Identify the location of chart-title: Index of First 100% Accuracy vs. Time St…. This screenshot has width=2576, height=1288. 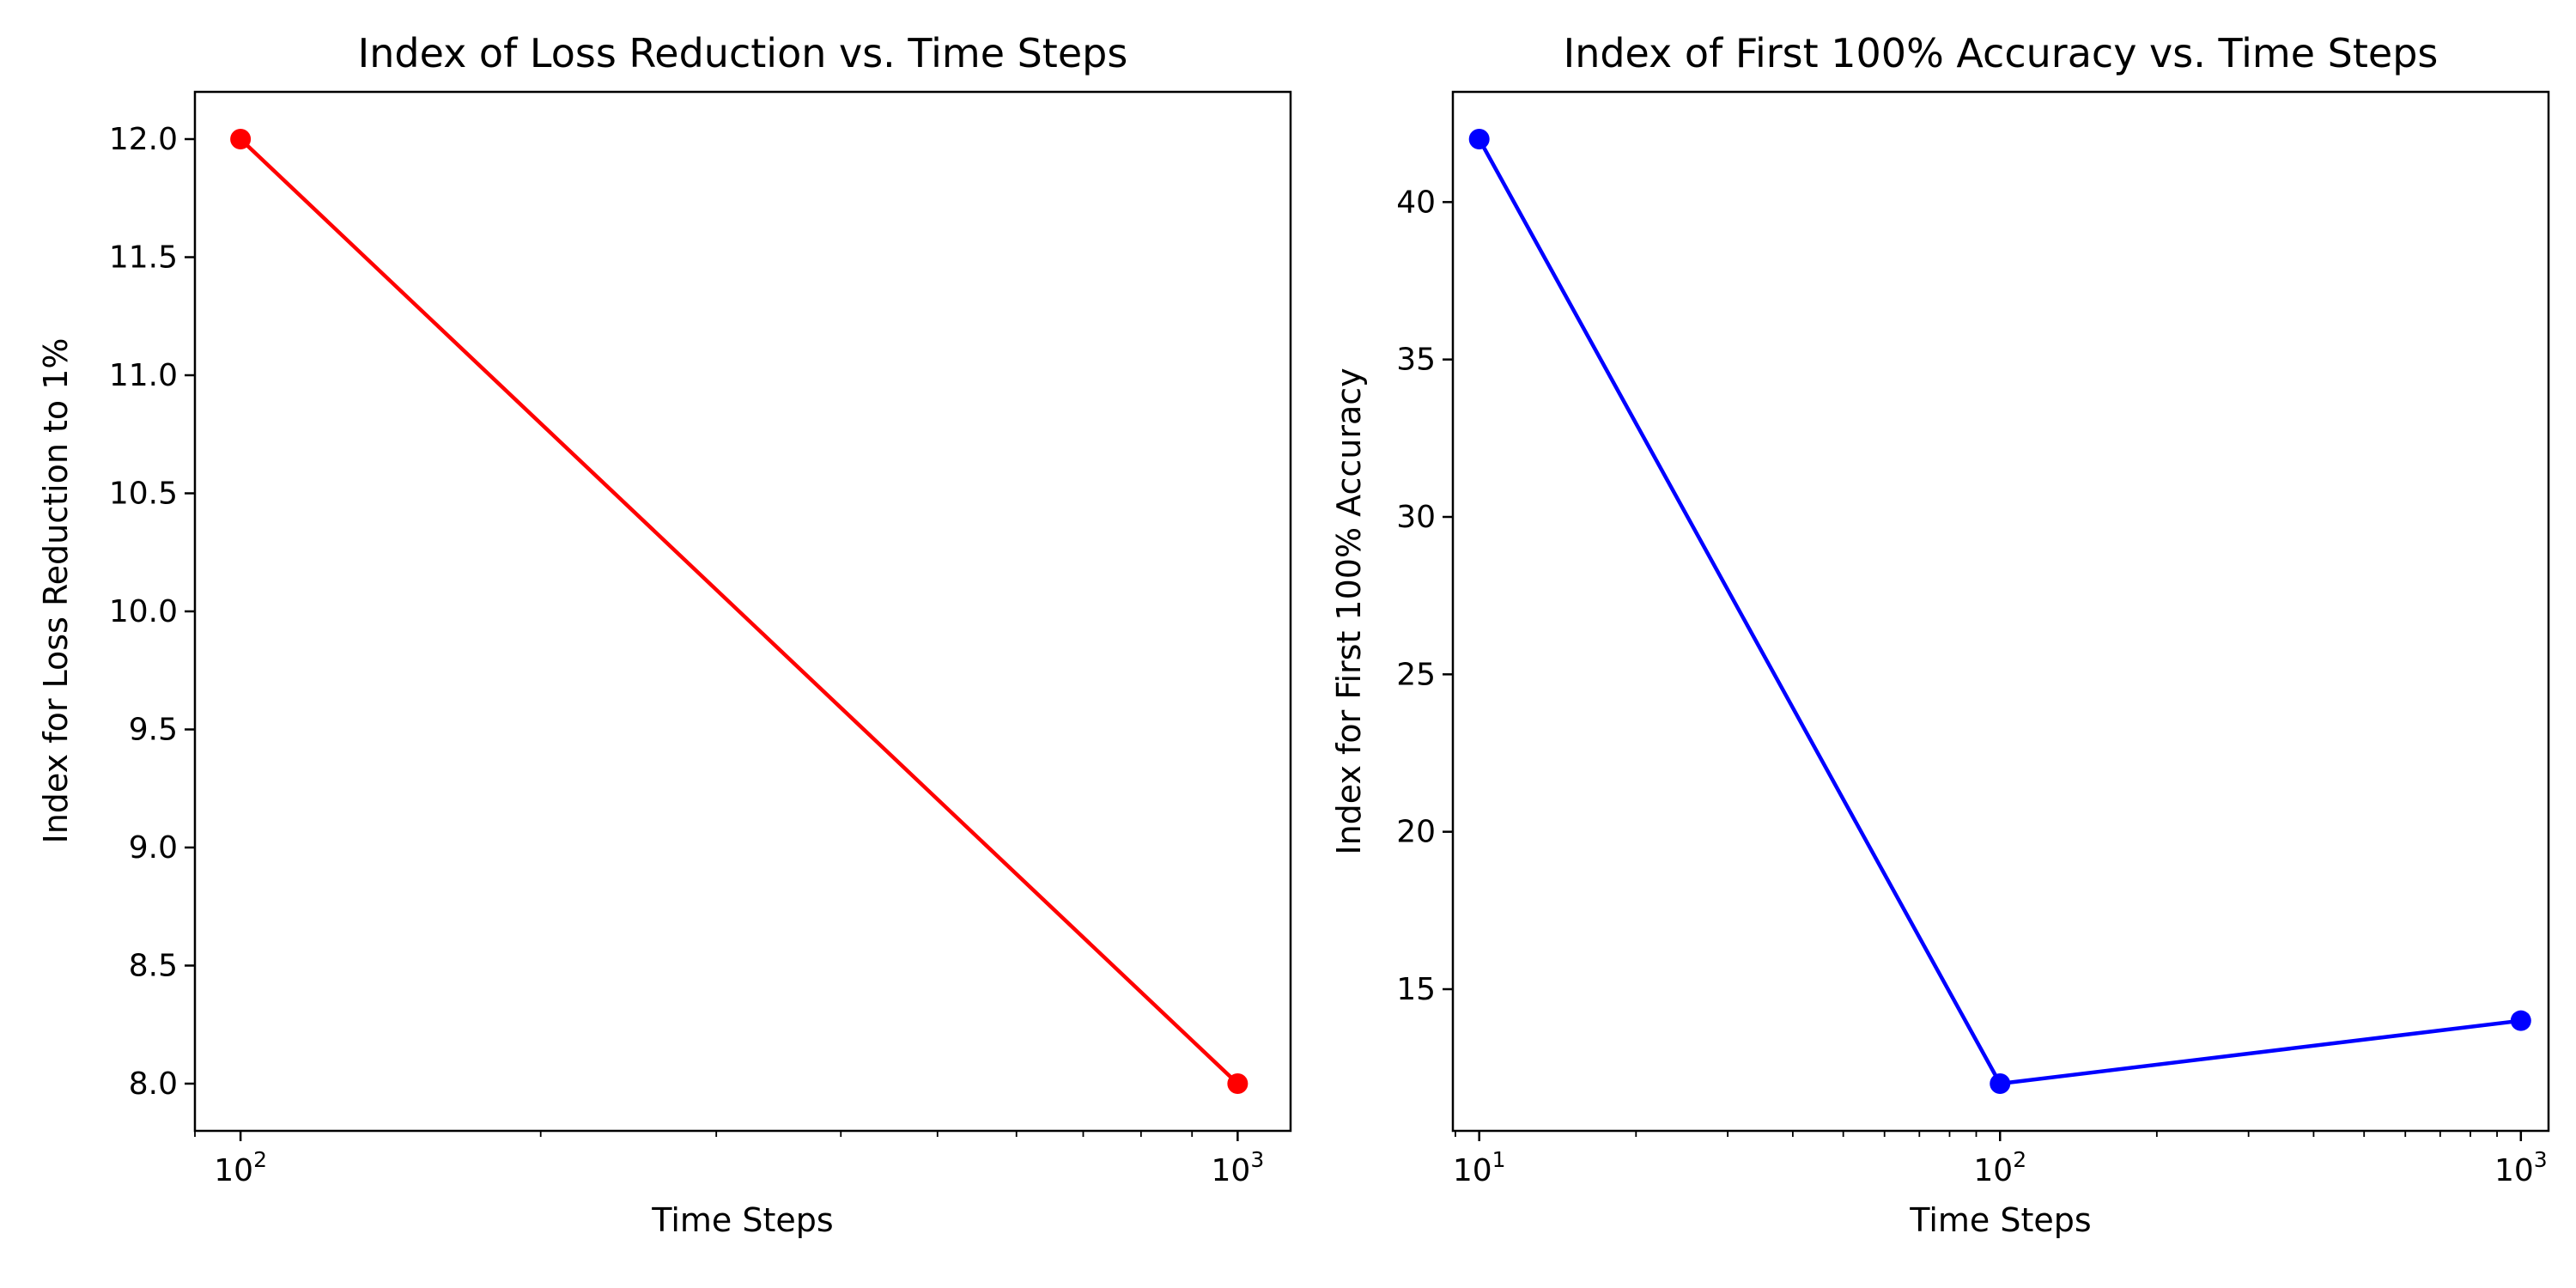
(2002, 53).